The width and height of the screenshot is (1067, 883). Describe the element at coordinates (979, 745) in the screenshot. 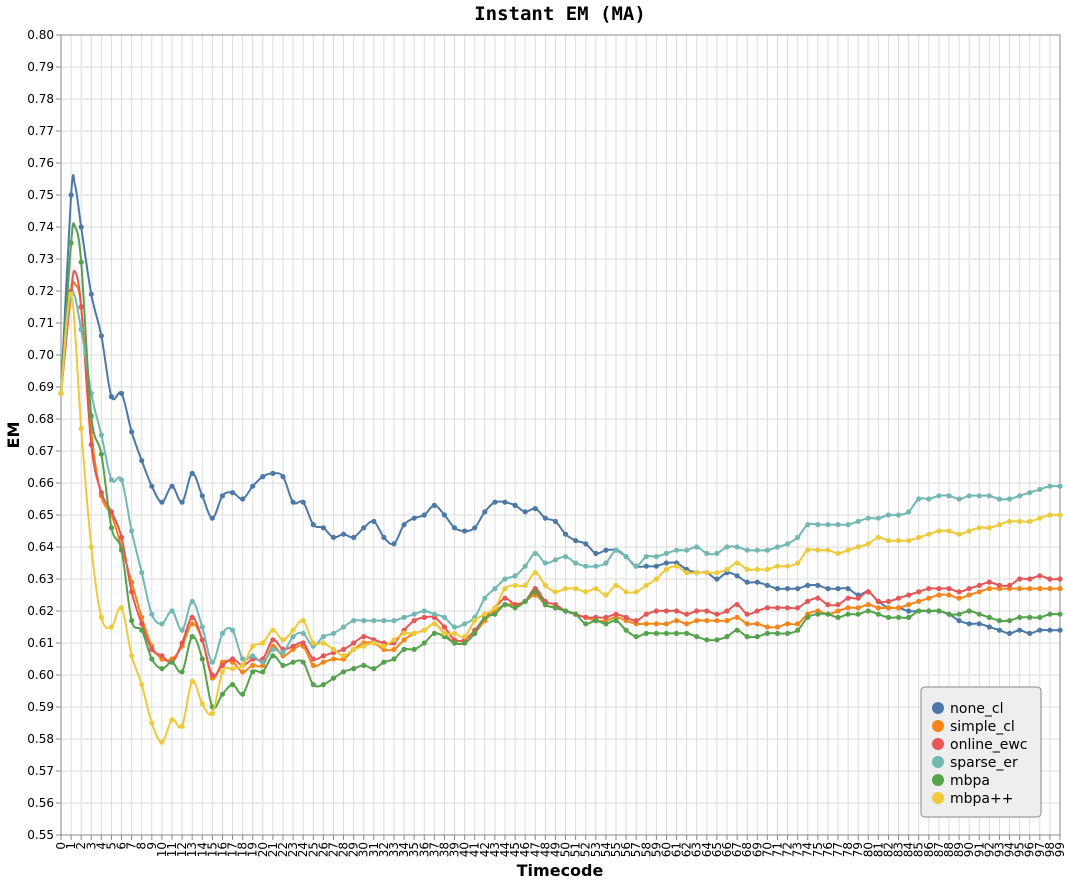

I see `legend-item-online_ewc: online_ewc` at that location.